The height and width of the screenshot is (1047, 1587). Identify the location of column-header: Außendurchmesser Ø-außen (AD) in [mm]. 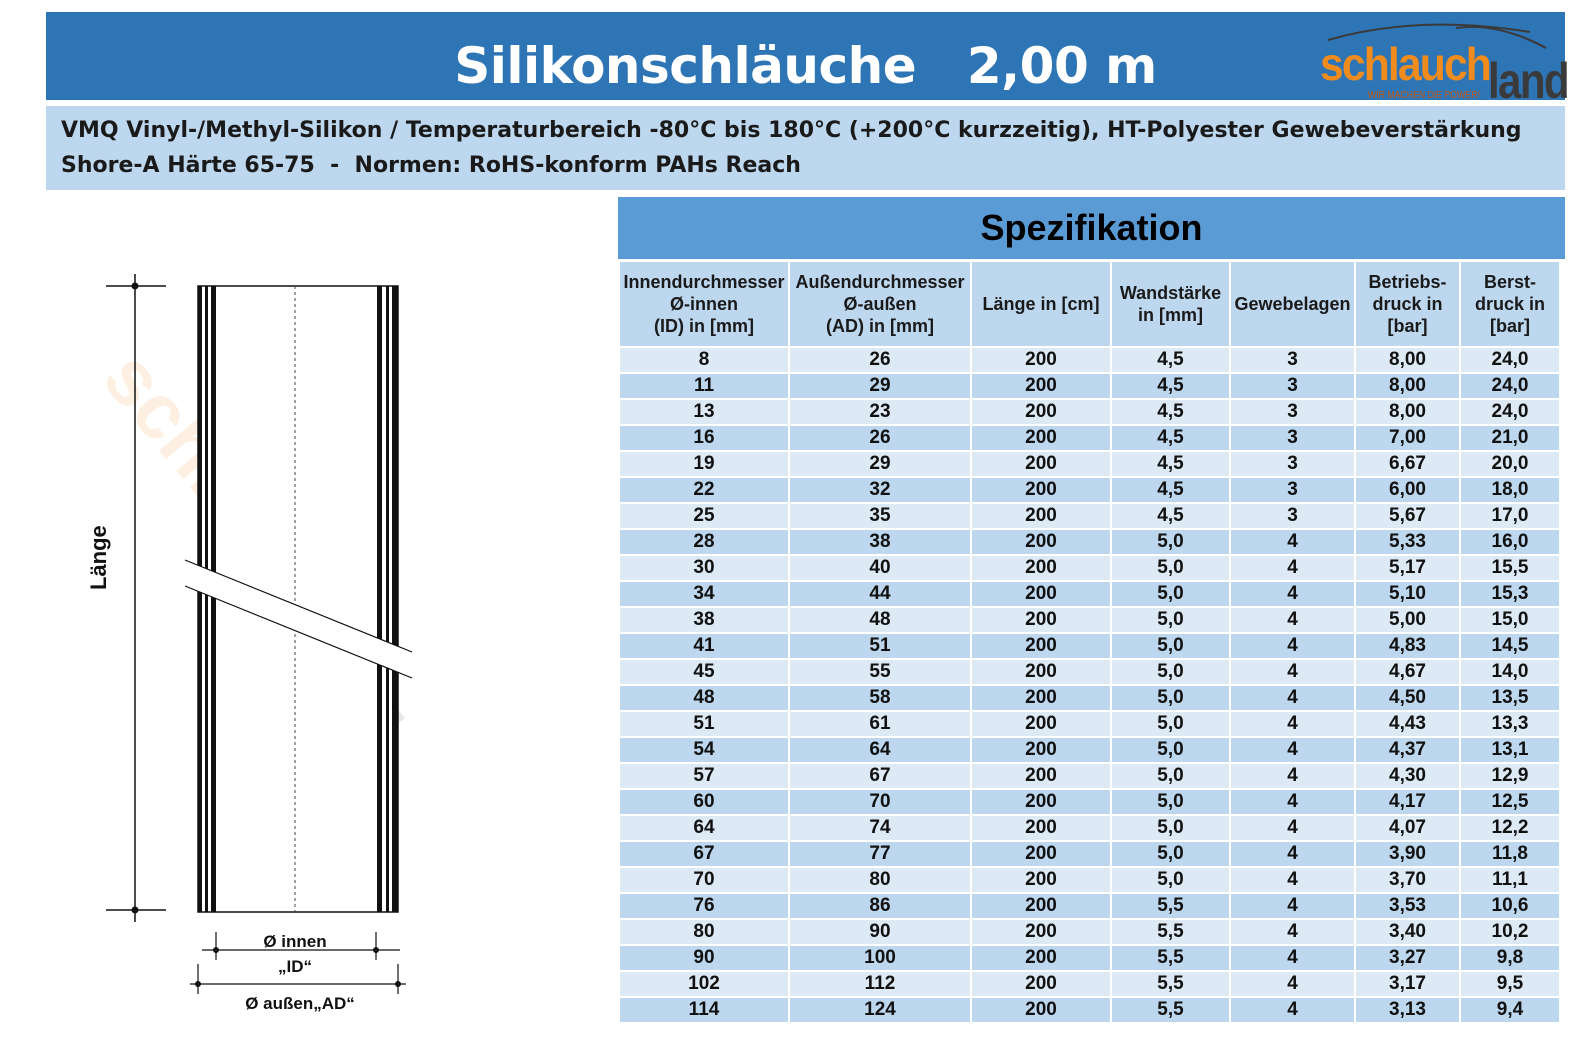
(880, 305).